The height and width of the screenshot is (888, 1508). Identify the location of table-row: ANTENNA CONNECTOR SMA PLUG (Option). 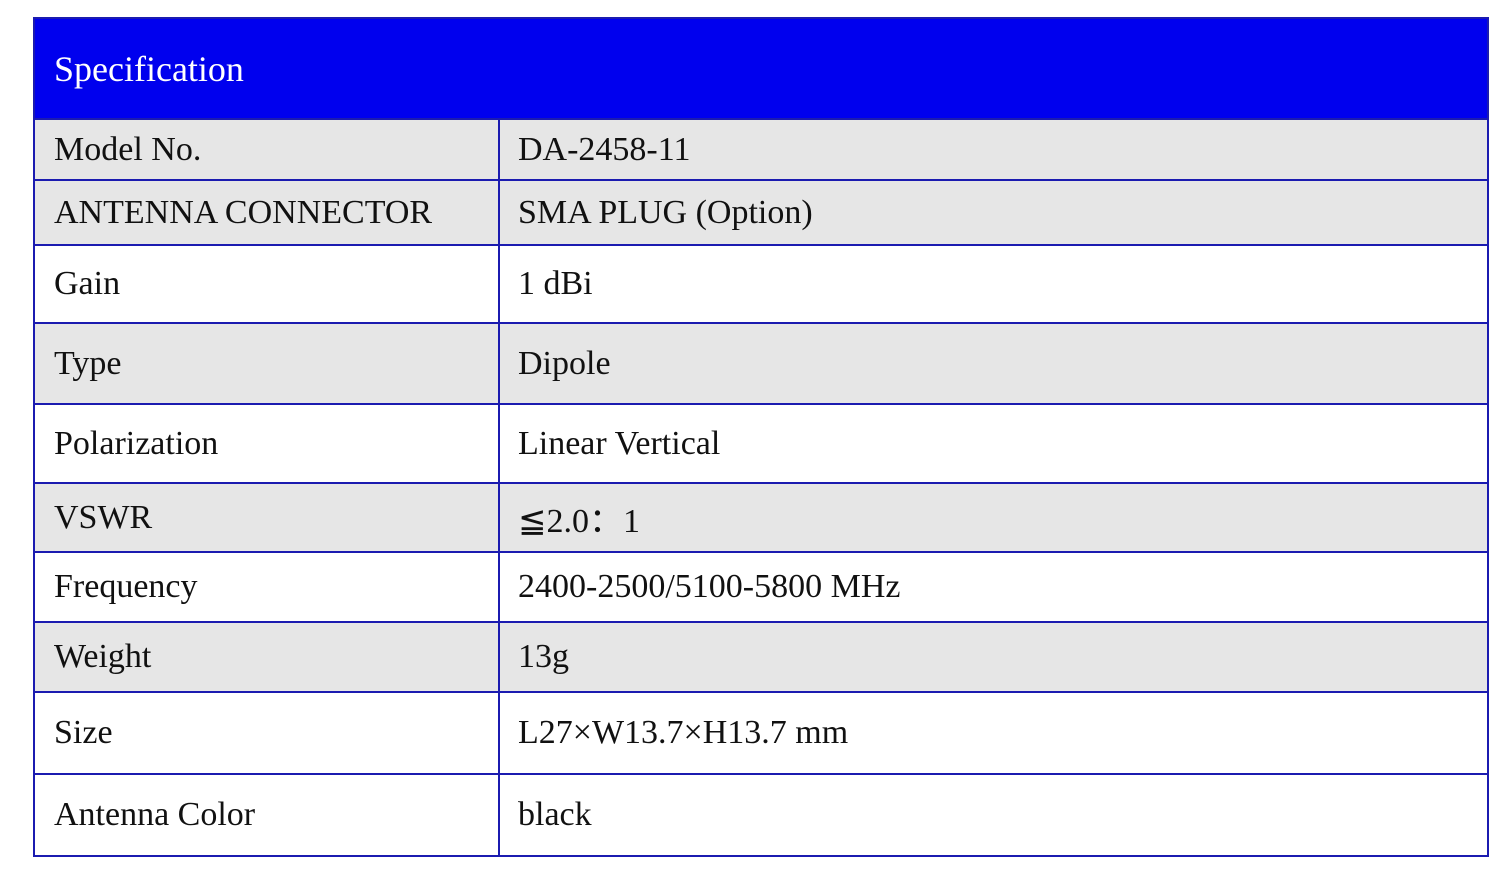
(761, 211).